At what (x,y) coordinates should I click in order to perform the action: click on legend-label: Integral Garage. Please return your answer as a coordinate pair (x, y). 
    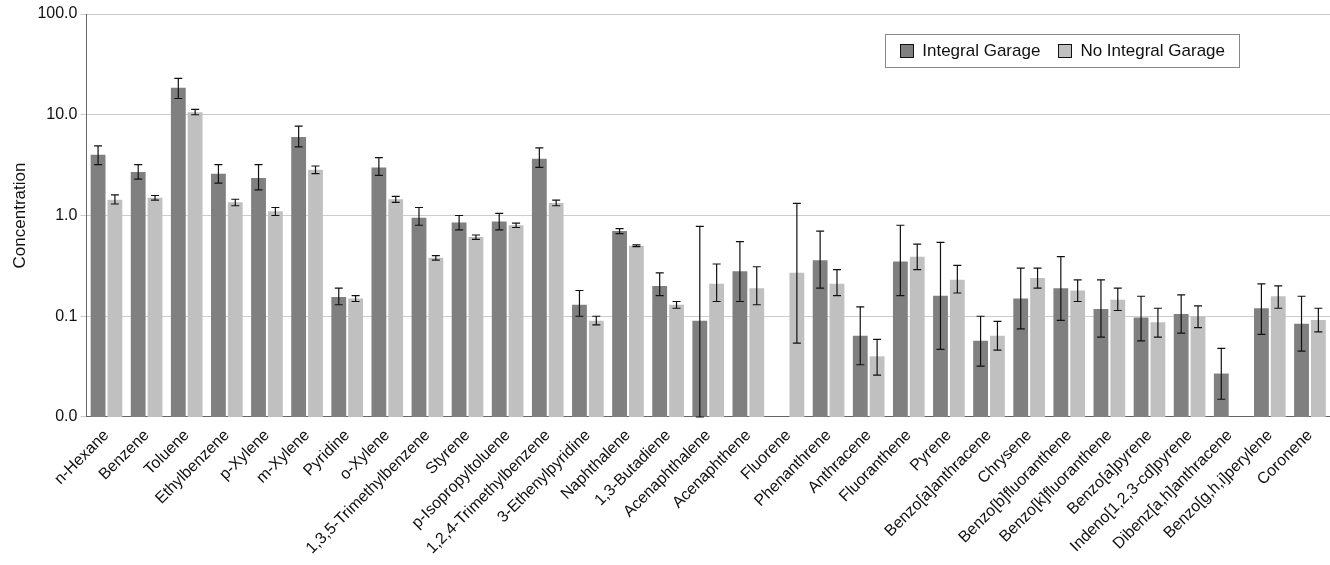
    Looking at the image, I should click on (981, 51).